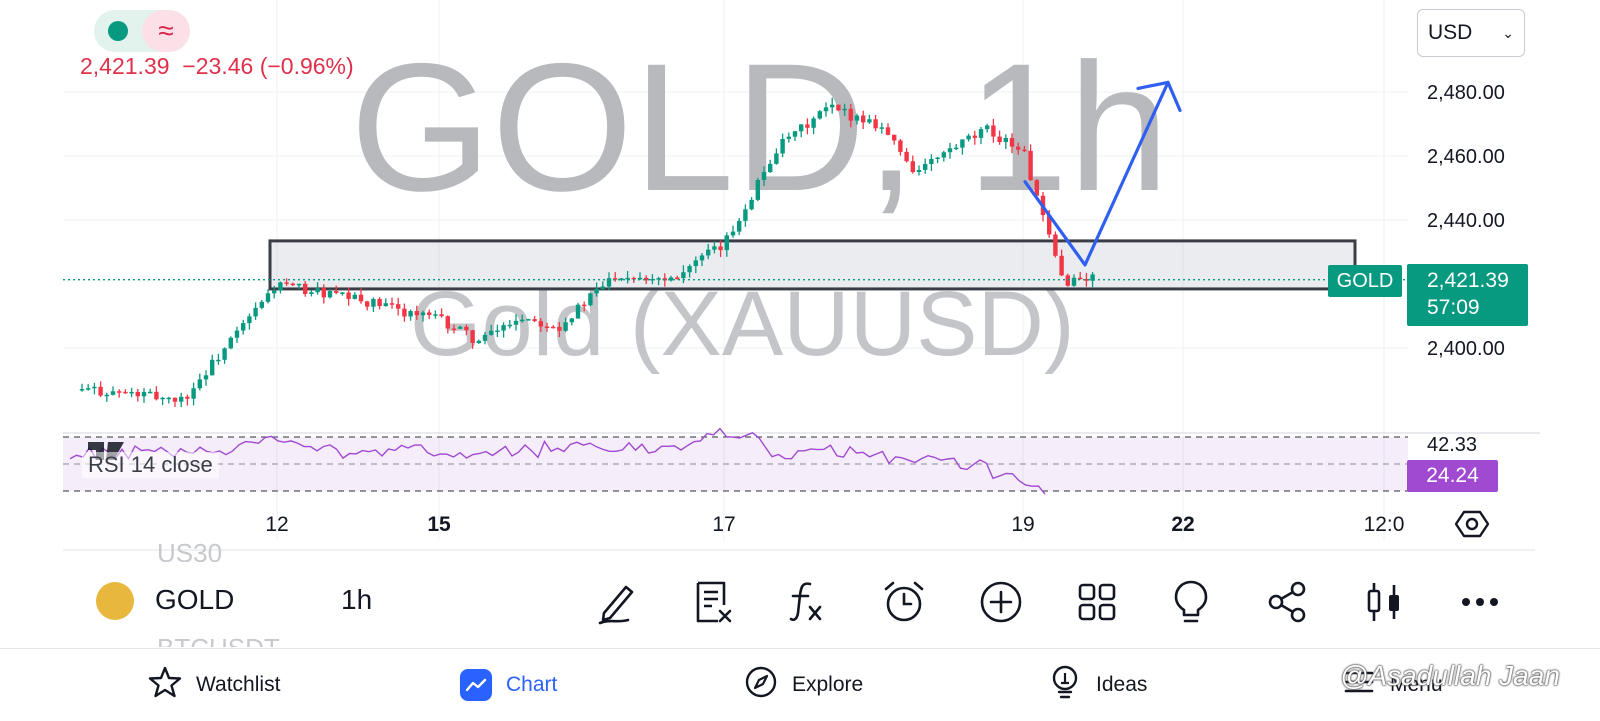 The height and width of the screenshot is (721, 1600). I want to click on price-change-percent: (−0.96%), so click(306, 66).